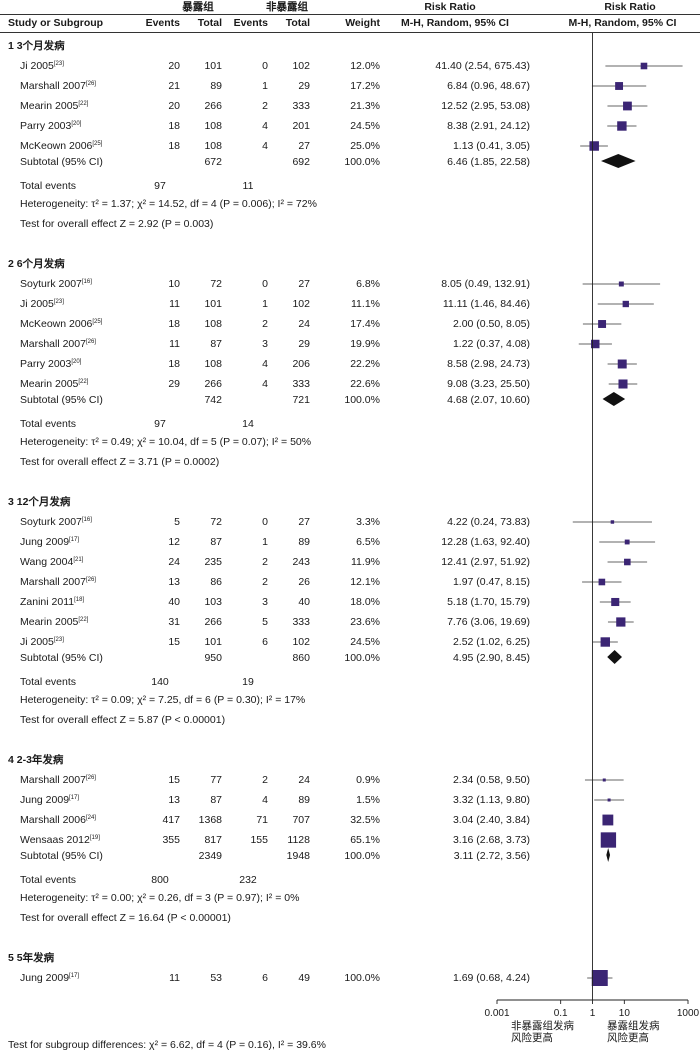 This screenshot has height=1054, width=700. I want to click on events-exposed: 31, so click(174, 622).